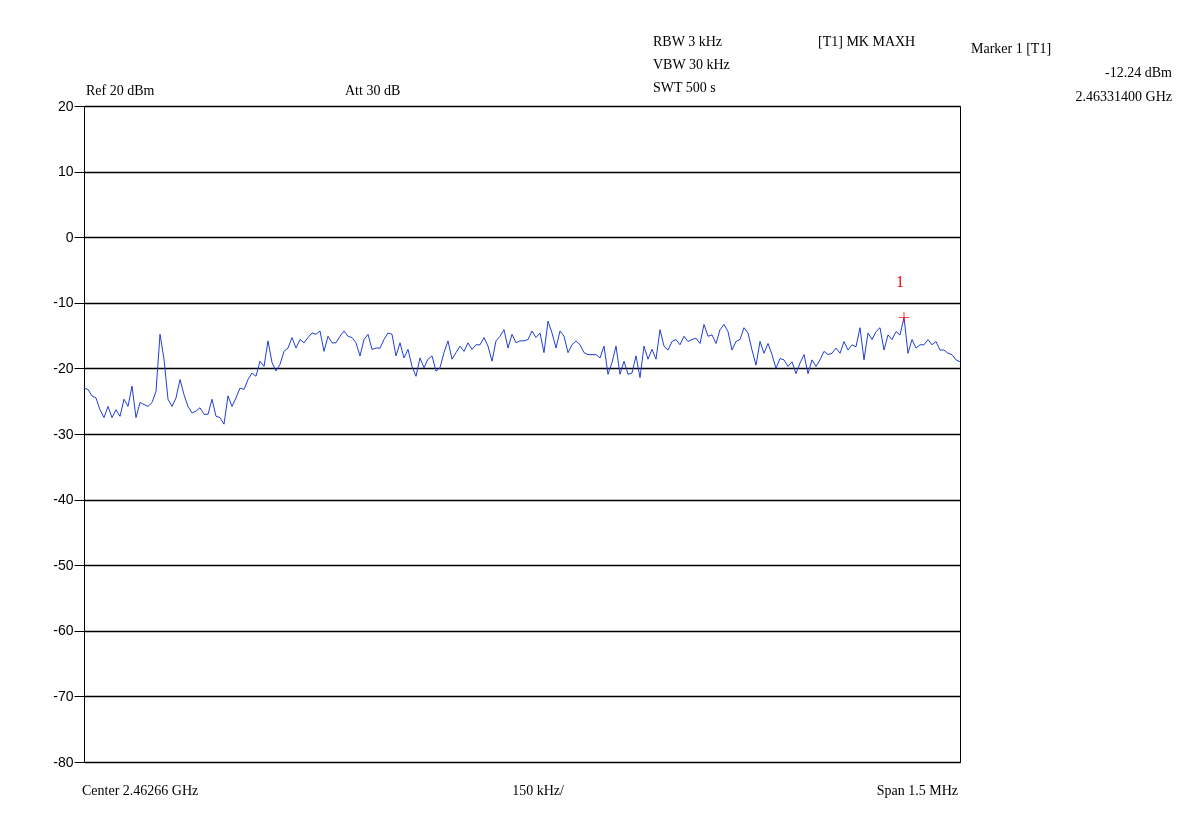 This screenshot has height=830, width=1184. What do you see at coordinates (63, 630) in the screenshot?
I see `y-tick-label: -60` at bounding box center [63, 630].